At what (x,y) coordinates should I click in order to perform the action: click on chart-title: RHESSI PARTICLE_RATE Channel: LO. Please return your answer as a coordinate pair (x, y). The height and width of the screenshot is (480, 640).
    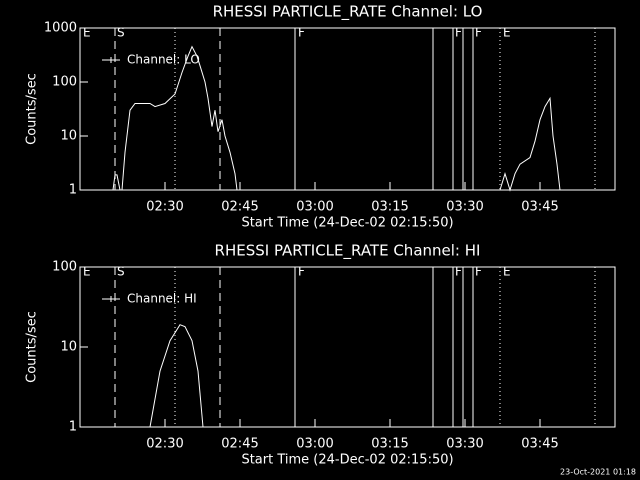
    Looking at the image, I should click on (348, 12).